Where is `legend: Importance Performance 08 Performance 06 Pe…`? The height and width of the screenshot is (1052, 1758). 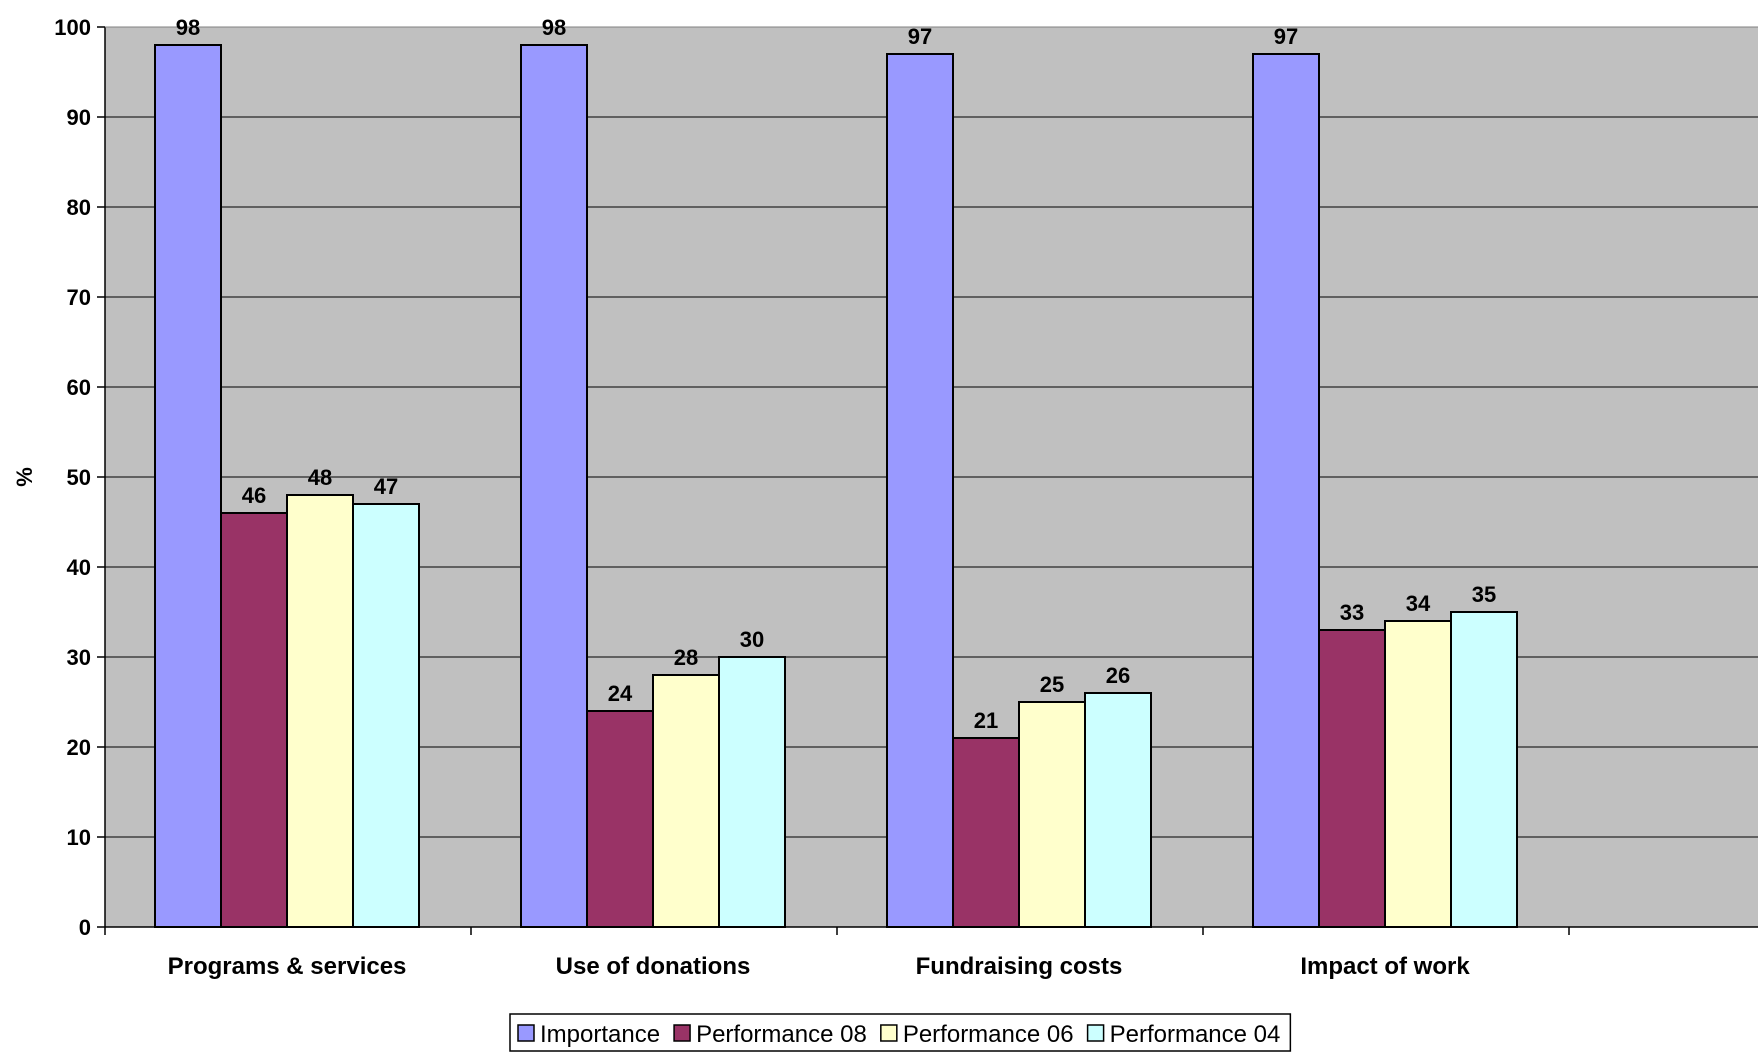 legend: Importance Performance 08 Performance 06 Pe… is located at coordinates (900, 1032).